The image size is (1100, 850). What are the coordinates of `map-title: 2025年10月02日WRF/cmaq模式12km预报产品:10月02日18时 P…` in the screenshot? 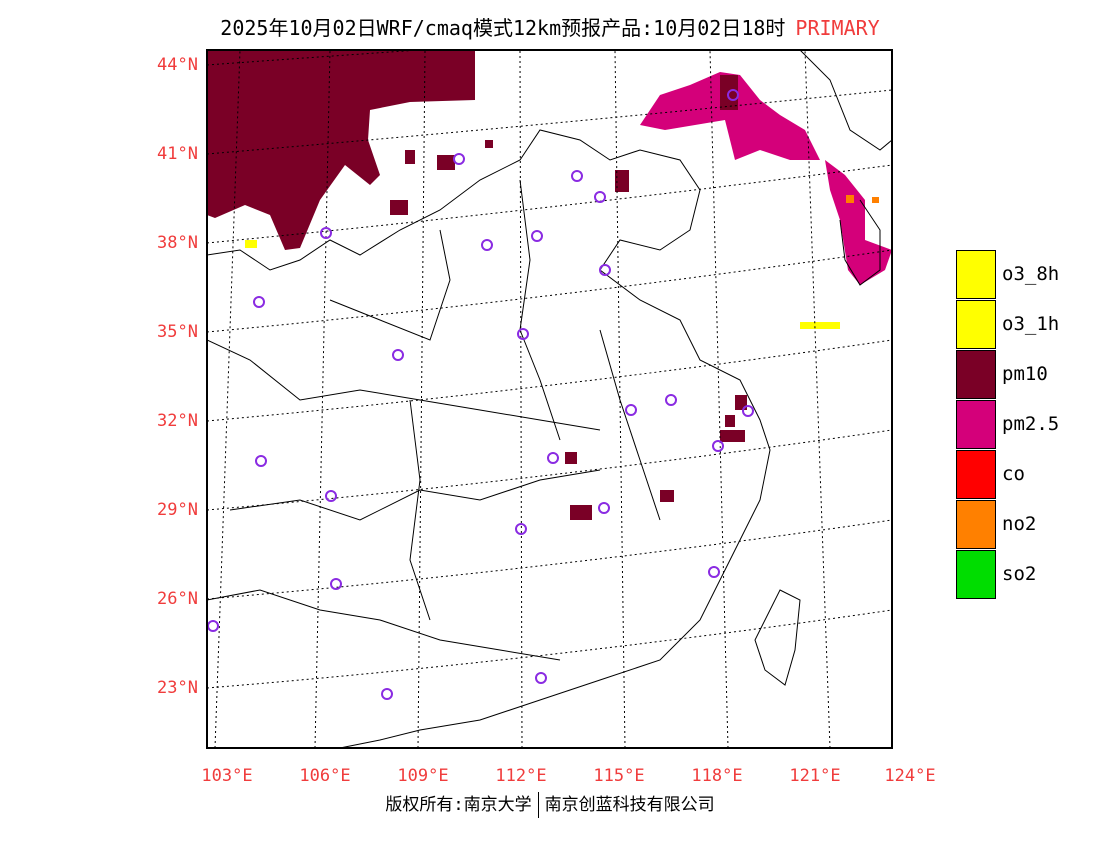 It's located at (550, 26).